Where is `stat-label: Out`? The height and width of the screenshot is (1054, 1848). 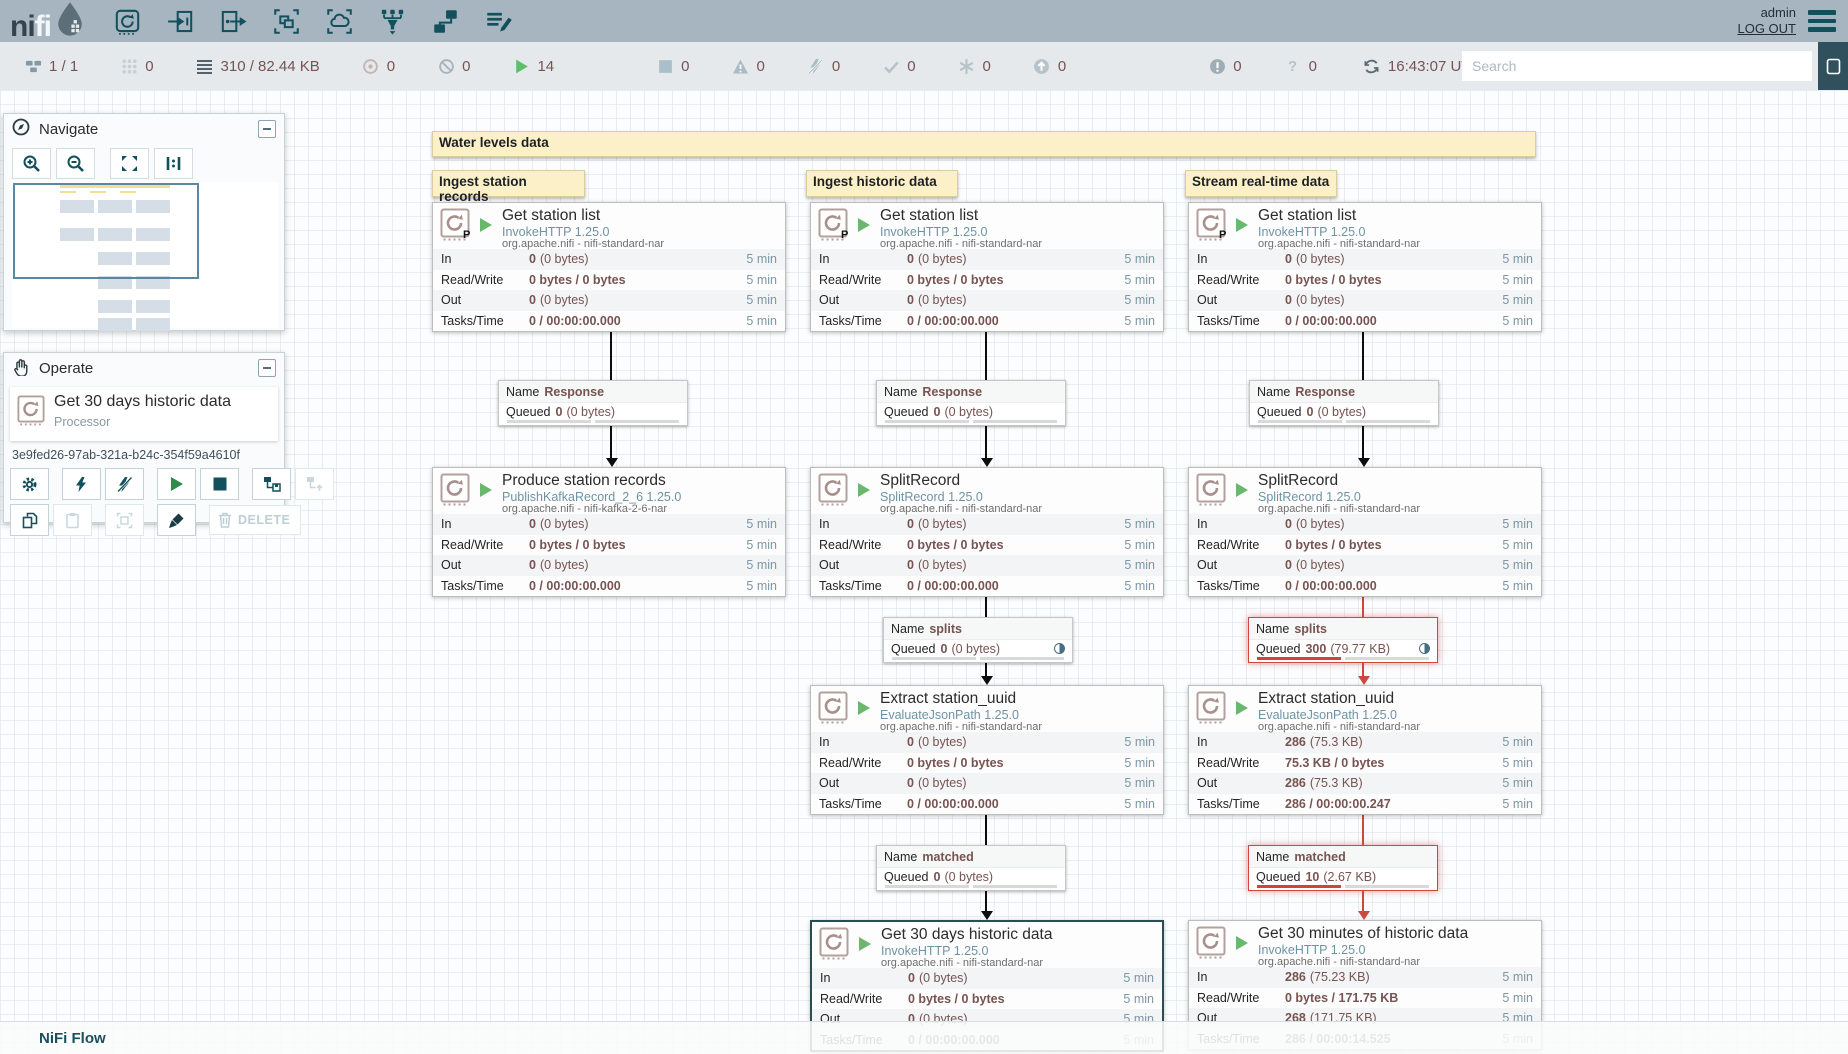
stat-label: Out is located at coordinates (1207, 565).